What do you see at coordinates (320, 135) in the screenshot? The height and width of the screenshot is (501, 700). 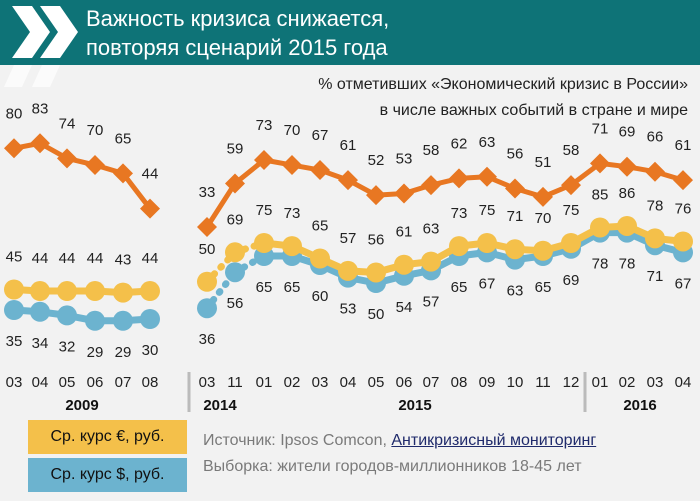 I see `crisis-data-label: 67` at bounding box center [320, 135].